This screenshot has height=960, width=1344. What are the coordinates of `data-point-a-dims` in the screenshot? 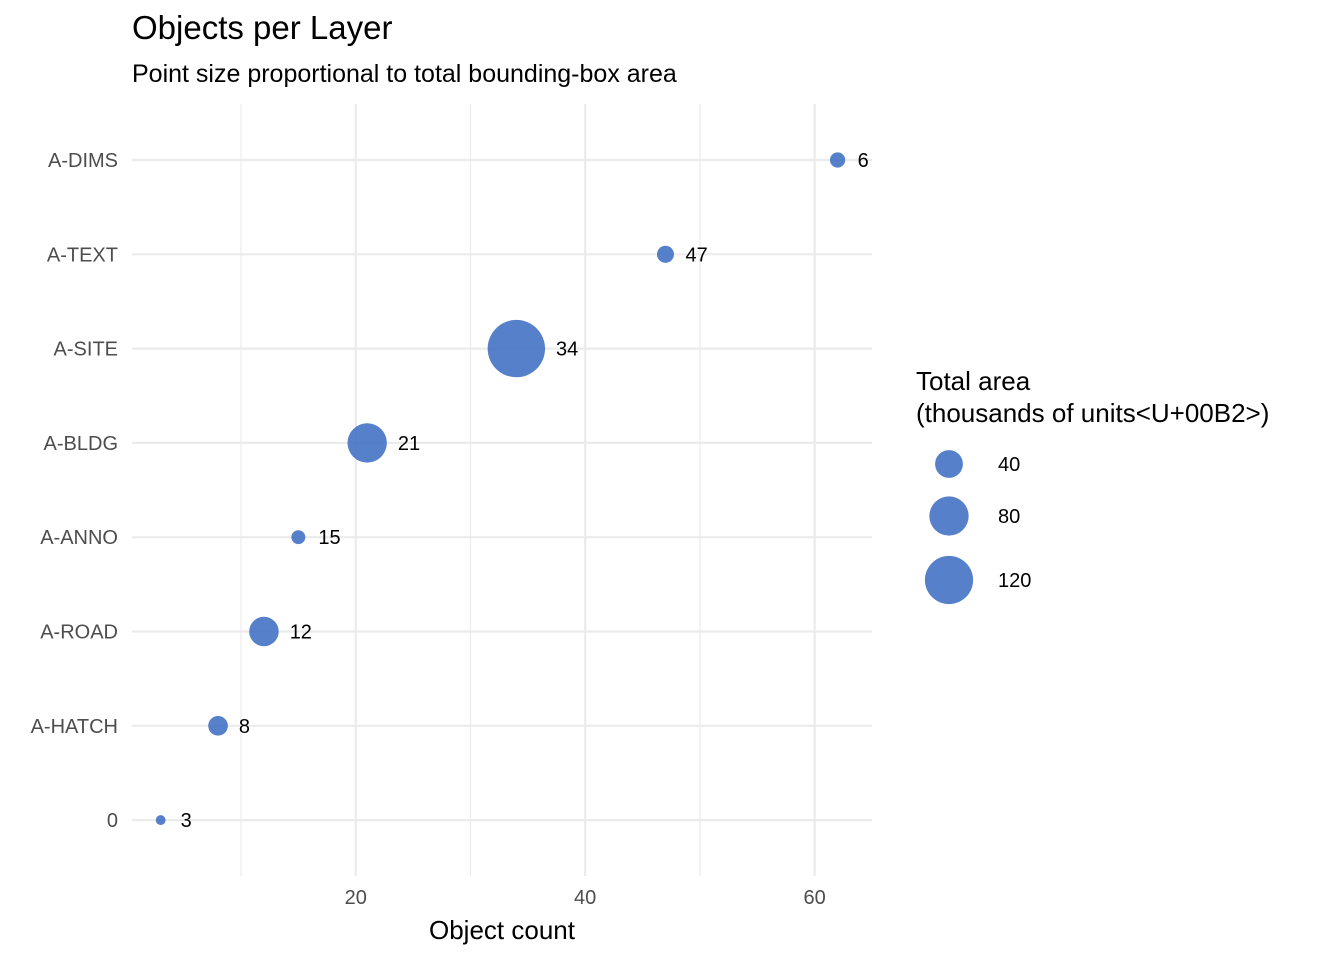 It's located at (837, 160).